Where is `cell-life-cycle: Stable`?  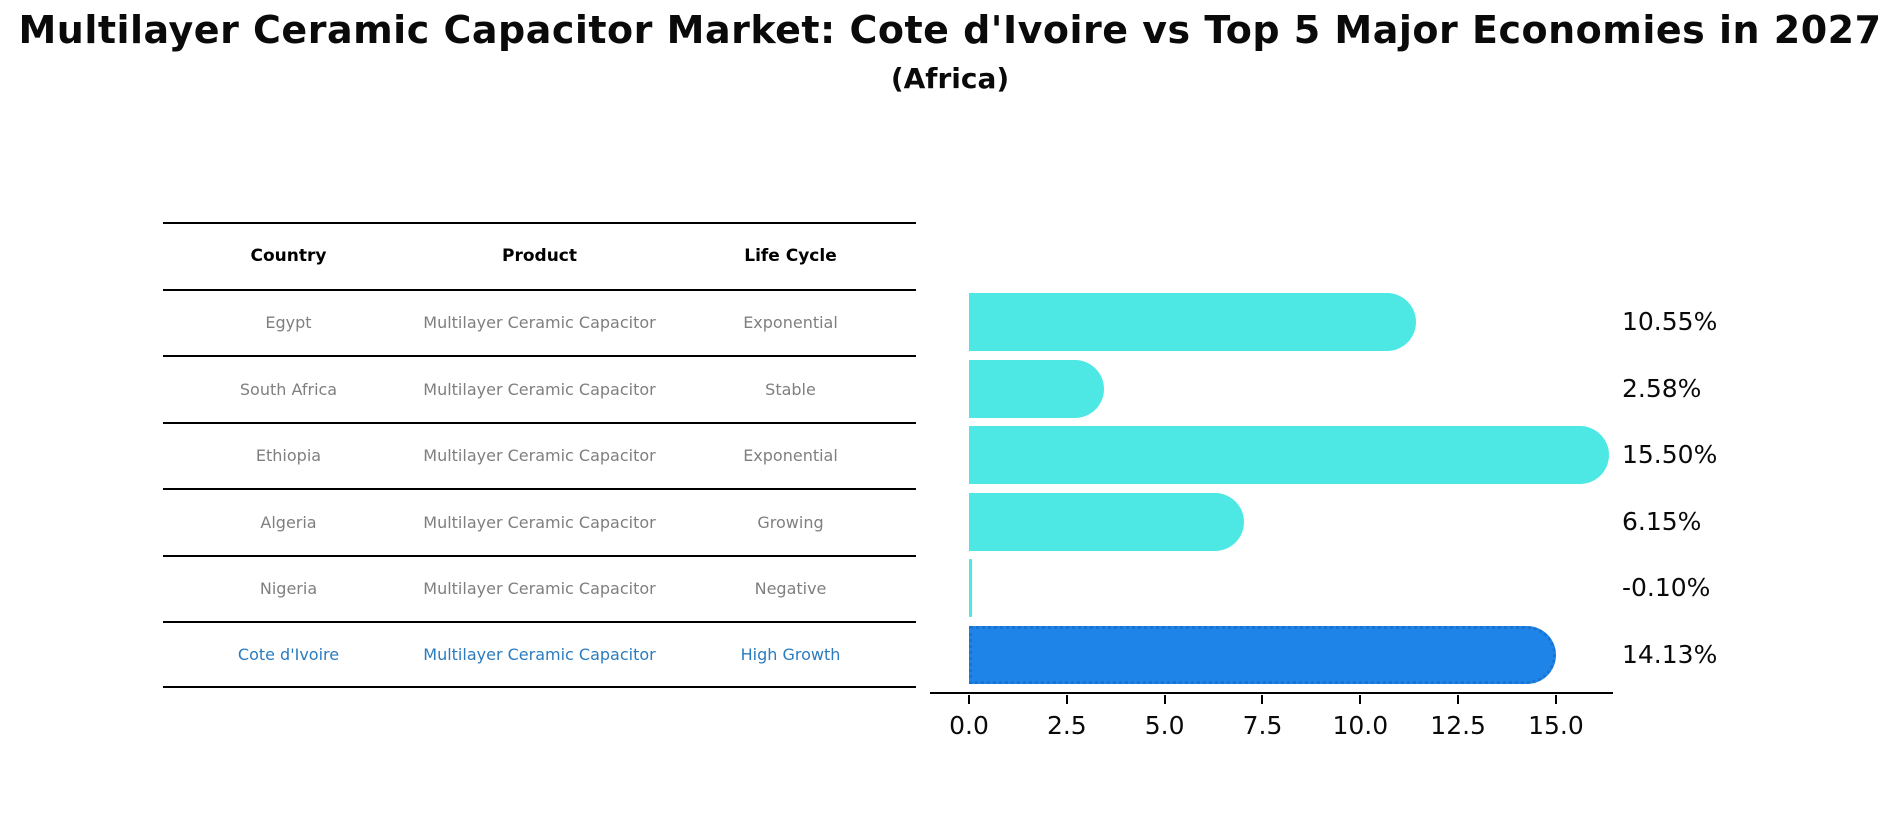 cell-life-cycle: Stable is located at coordinates (790, 389).